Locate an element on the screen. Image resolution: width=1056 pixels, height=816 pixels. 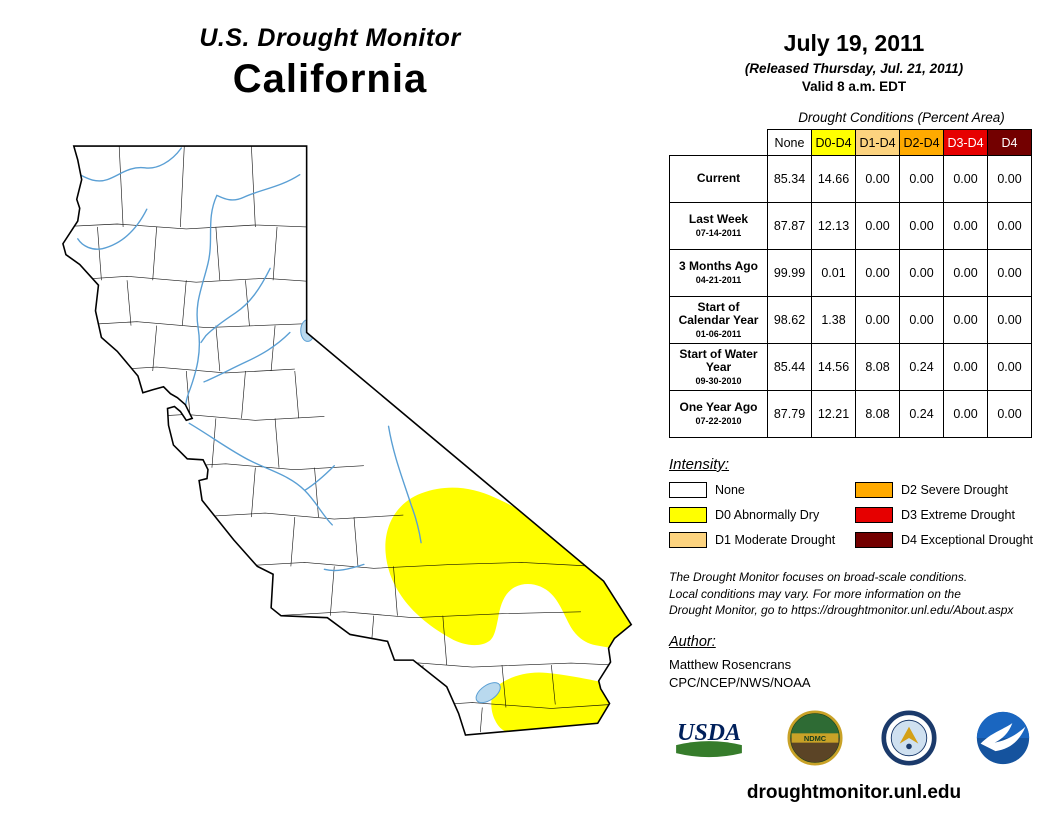
row-label-start-calendar-year: Start of Calendar Year 01-06-2011 is located at coordinates (718, 320).